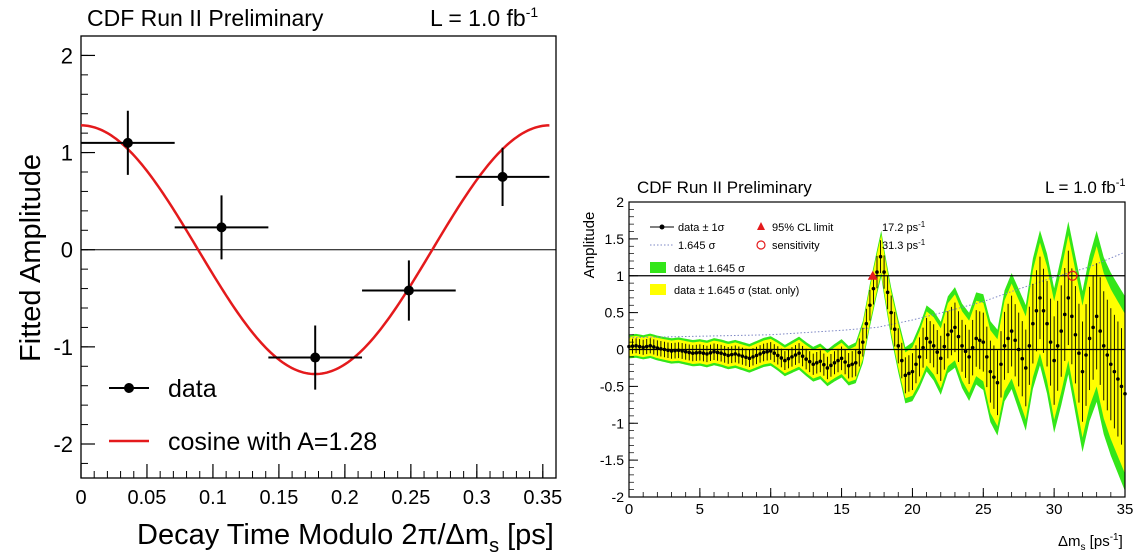  I want to click on legend-sensitivity-value: 31.3 ps-1, so click(904, 245).